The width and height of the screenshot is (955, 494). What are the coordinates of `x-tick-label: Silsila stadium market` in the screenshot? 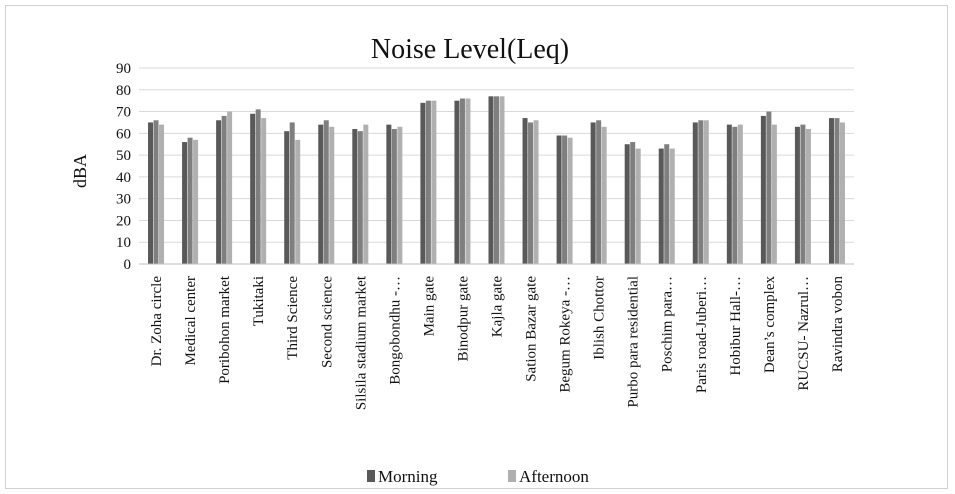 It's located at (361, 342).